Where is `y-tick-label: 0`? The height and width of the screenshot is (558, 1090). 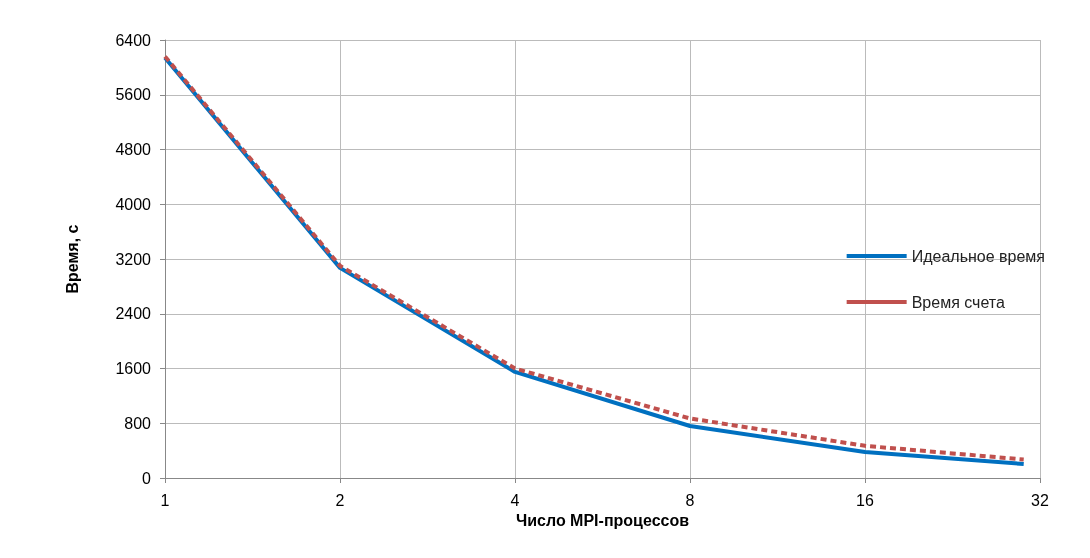 y-tick-label: 0 is located at coordinates (147, 478).